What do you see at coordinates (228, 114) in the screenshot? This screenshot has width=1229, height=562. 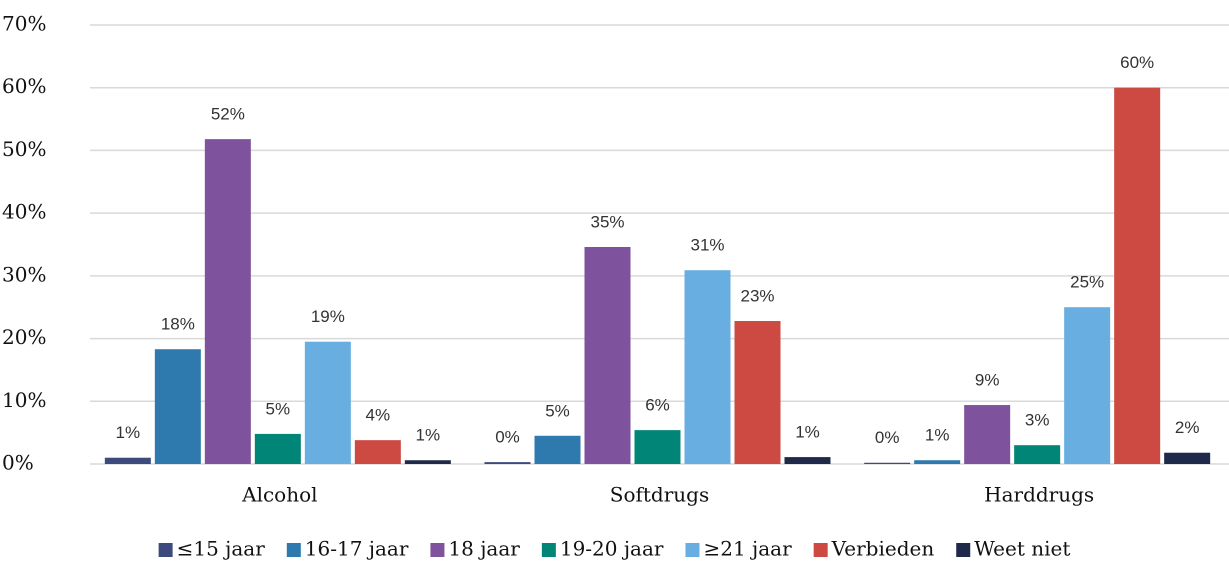 I see `value-label: 52%` at bounding box center [228, 114].